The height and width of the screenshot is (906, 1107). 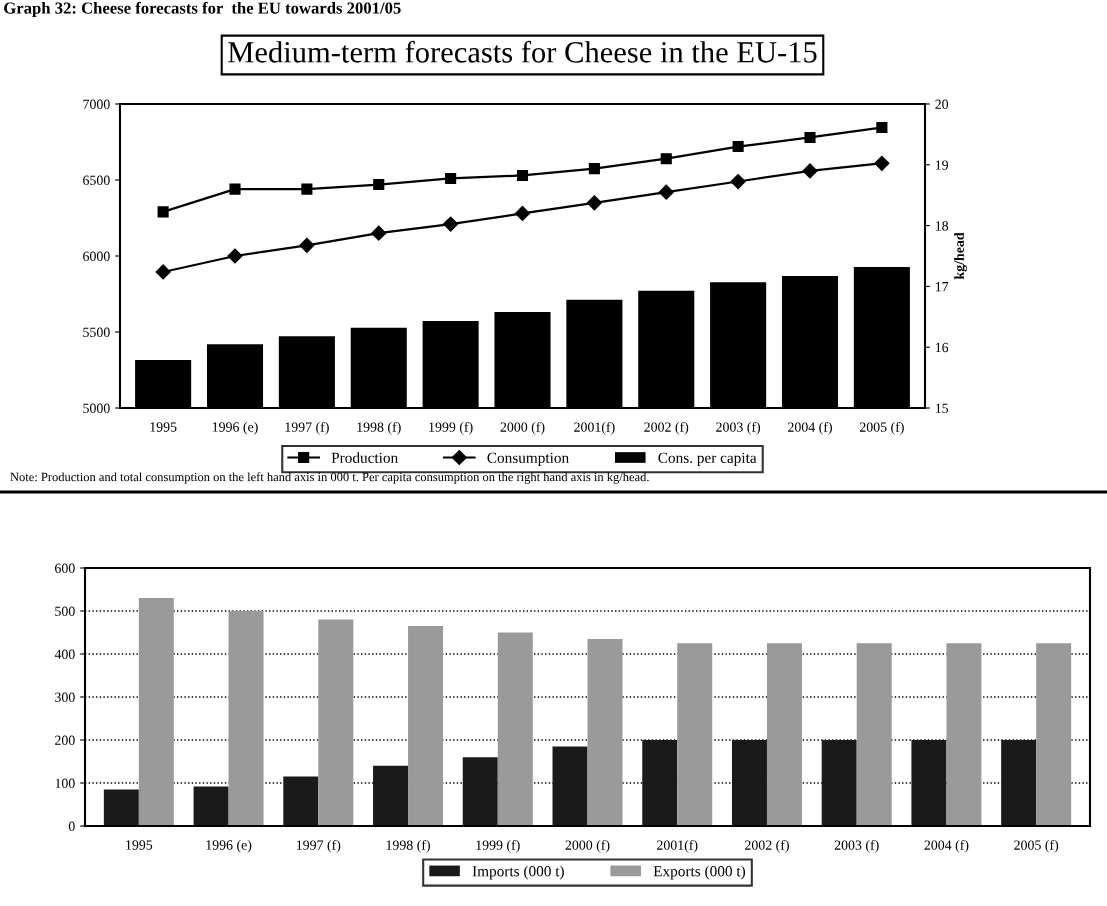 What do you see at coordinates (942, 165) in the screenshot?
I see `y2-tick-label: 19` at bounding box center [942, 165].